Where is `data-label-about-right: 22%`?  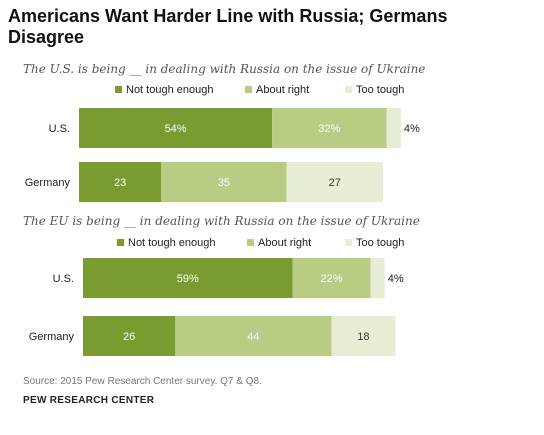 data-label-about-right: 22% is located at coordinates (331, 279).